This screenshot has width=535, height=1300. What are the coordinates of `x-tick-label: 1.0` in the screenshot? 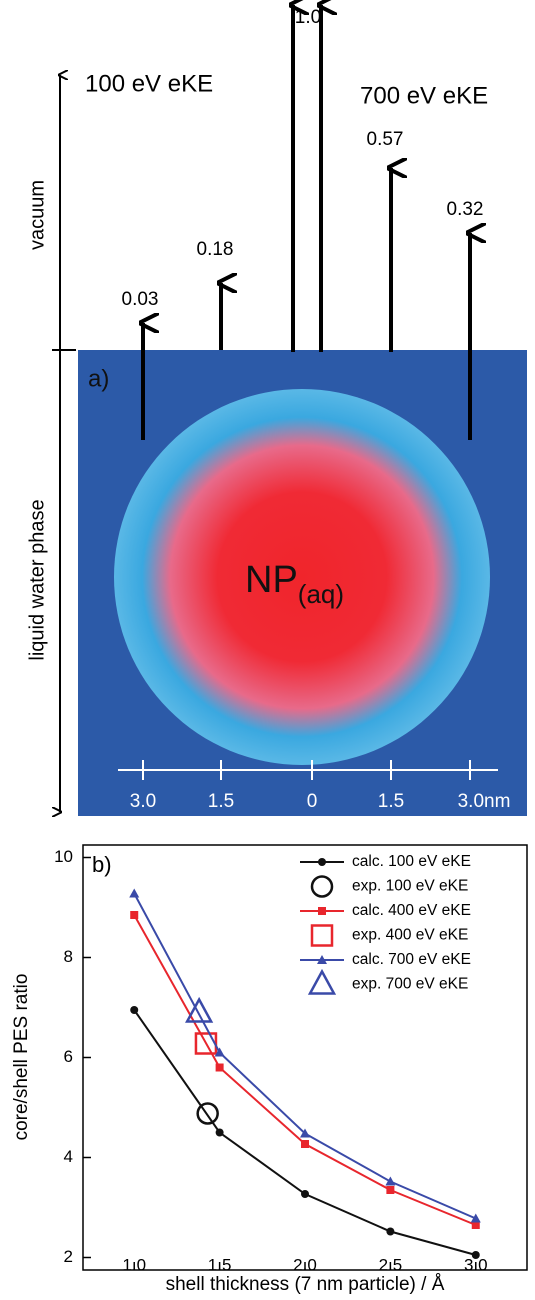 It's located at (134, 1264).